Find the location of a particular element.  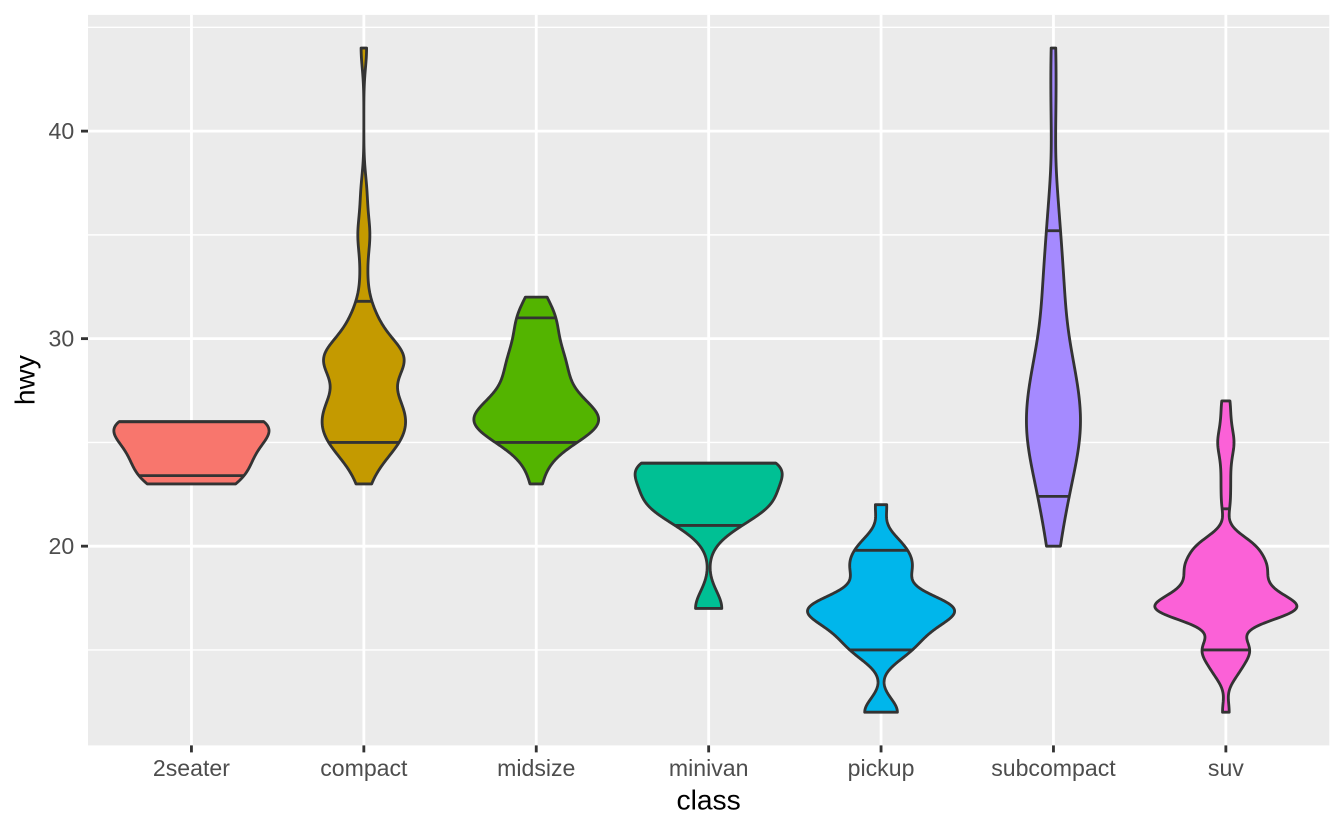

svg-text: hwy is located at coordinates (25, 379).